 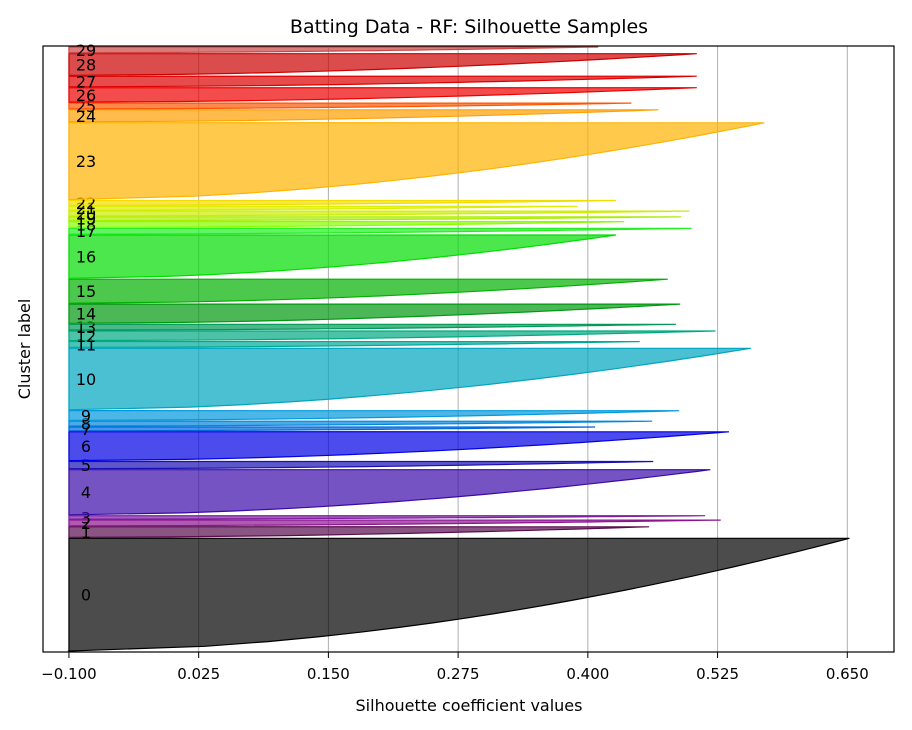 What do you see at coordinates (328, 674) in the screenshot?
I see `x-tick-label: 0.150` at bounding box center [328, 674].